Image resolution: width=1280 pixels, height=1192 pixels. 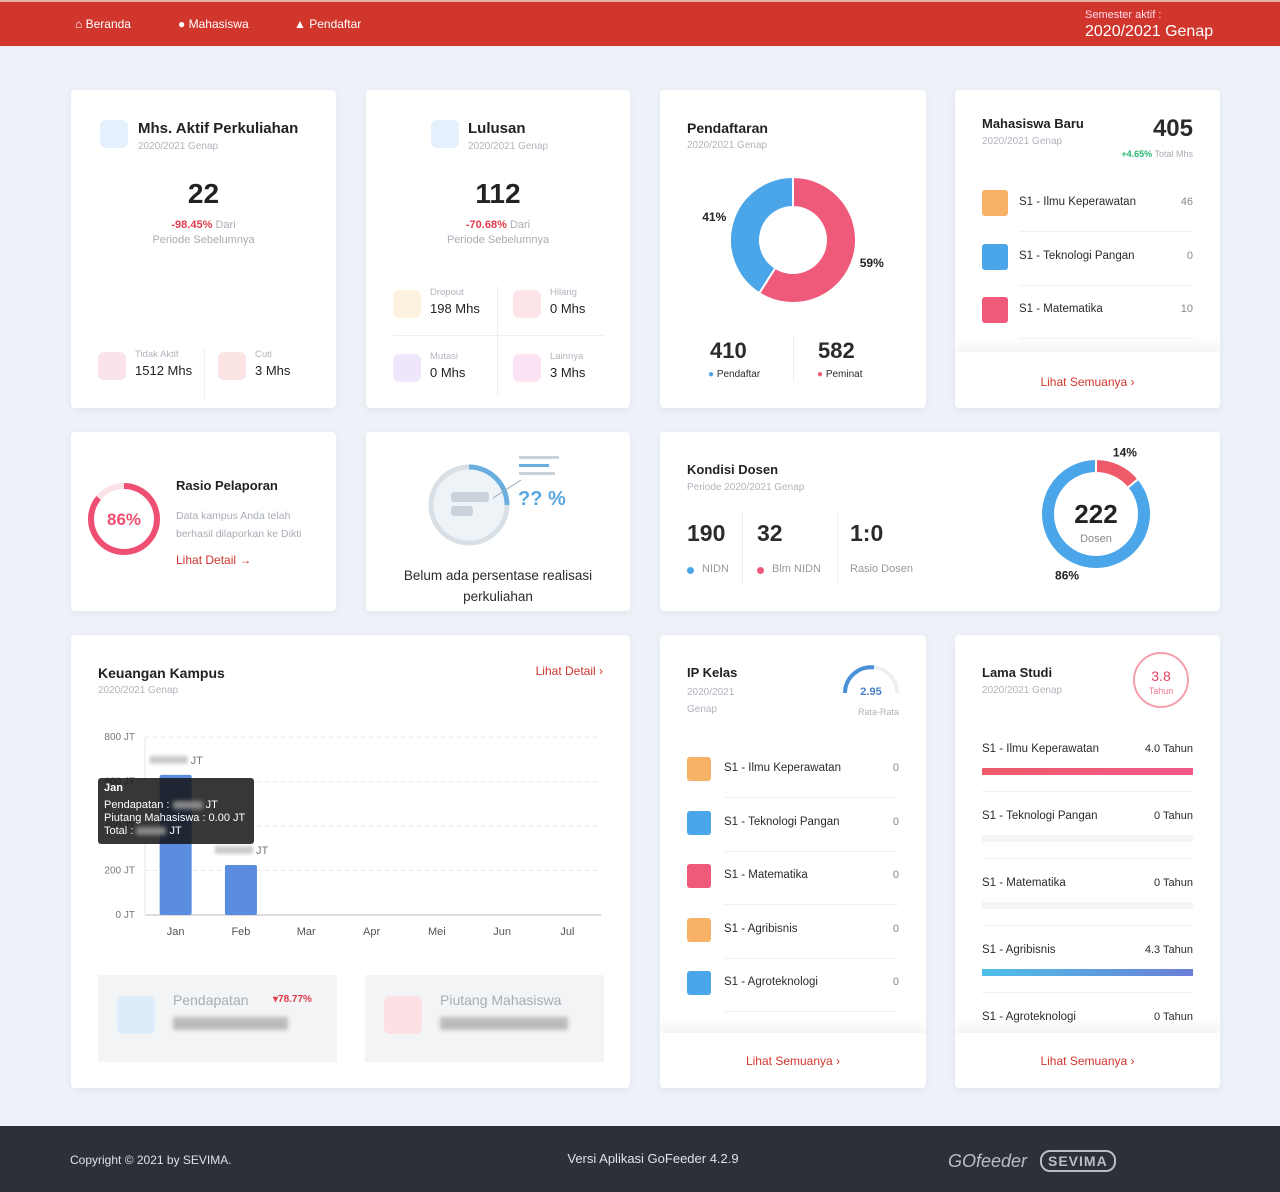 I want to click on donut-total-label: Dosen, so click(x=1096, y=539).